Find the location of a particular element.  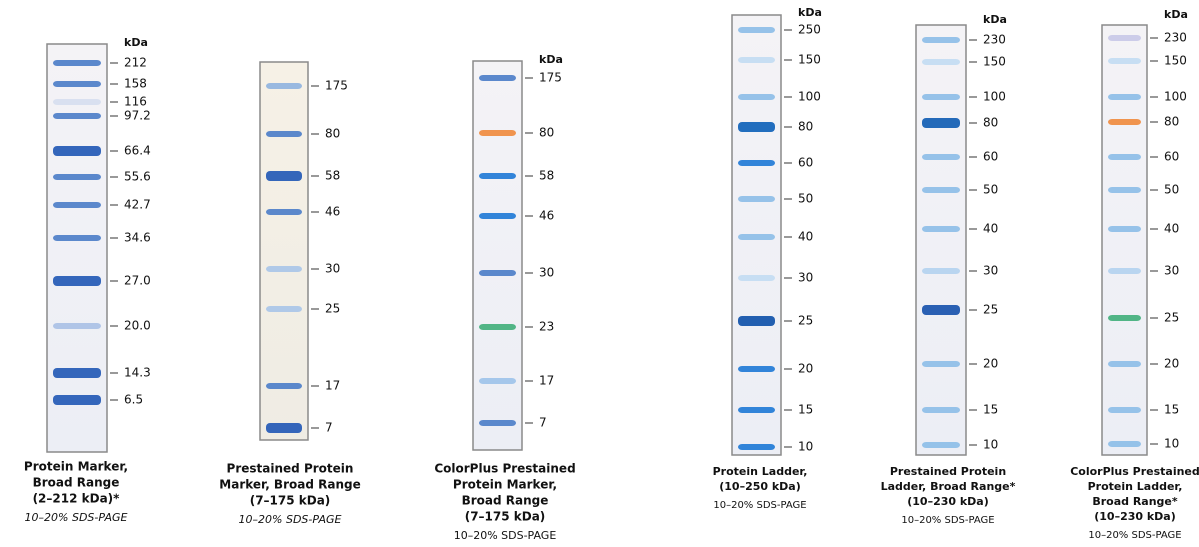

band-label: 212 is located at coordinates (135, 63).